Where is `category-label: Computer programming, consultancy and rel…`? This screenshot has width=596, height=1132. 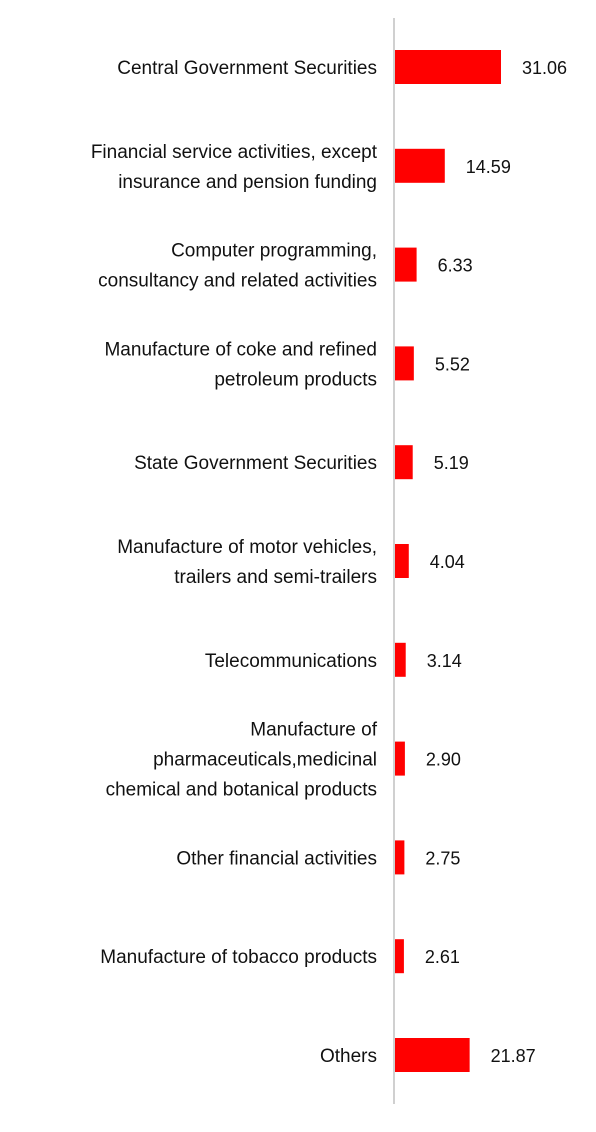 category-label: Computer programming, consultancy and rel… is located at coordinates (237, 266).